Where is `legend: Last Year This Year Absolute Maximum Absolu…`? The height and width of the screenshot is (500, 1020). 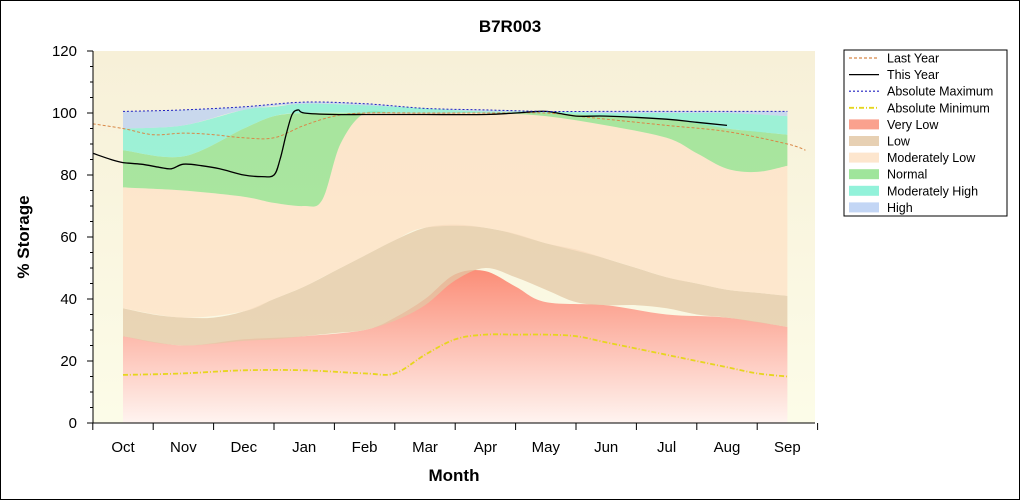 legend: Last Year This Year Absolute Maximum Absolu… is located at coordinates (925, 133).